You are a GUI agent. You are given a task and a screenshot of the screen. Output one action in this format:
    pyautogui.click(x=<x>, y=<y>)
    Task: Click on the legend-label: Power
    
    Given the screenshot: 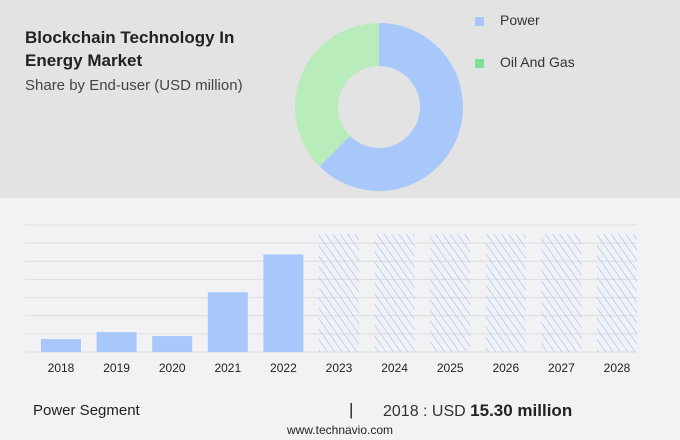 What is the action you would take?
    pyautogui.click(x=520, y=20)
    